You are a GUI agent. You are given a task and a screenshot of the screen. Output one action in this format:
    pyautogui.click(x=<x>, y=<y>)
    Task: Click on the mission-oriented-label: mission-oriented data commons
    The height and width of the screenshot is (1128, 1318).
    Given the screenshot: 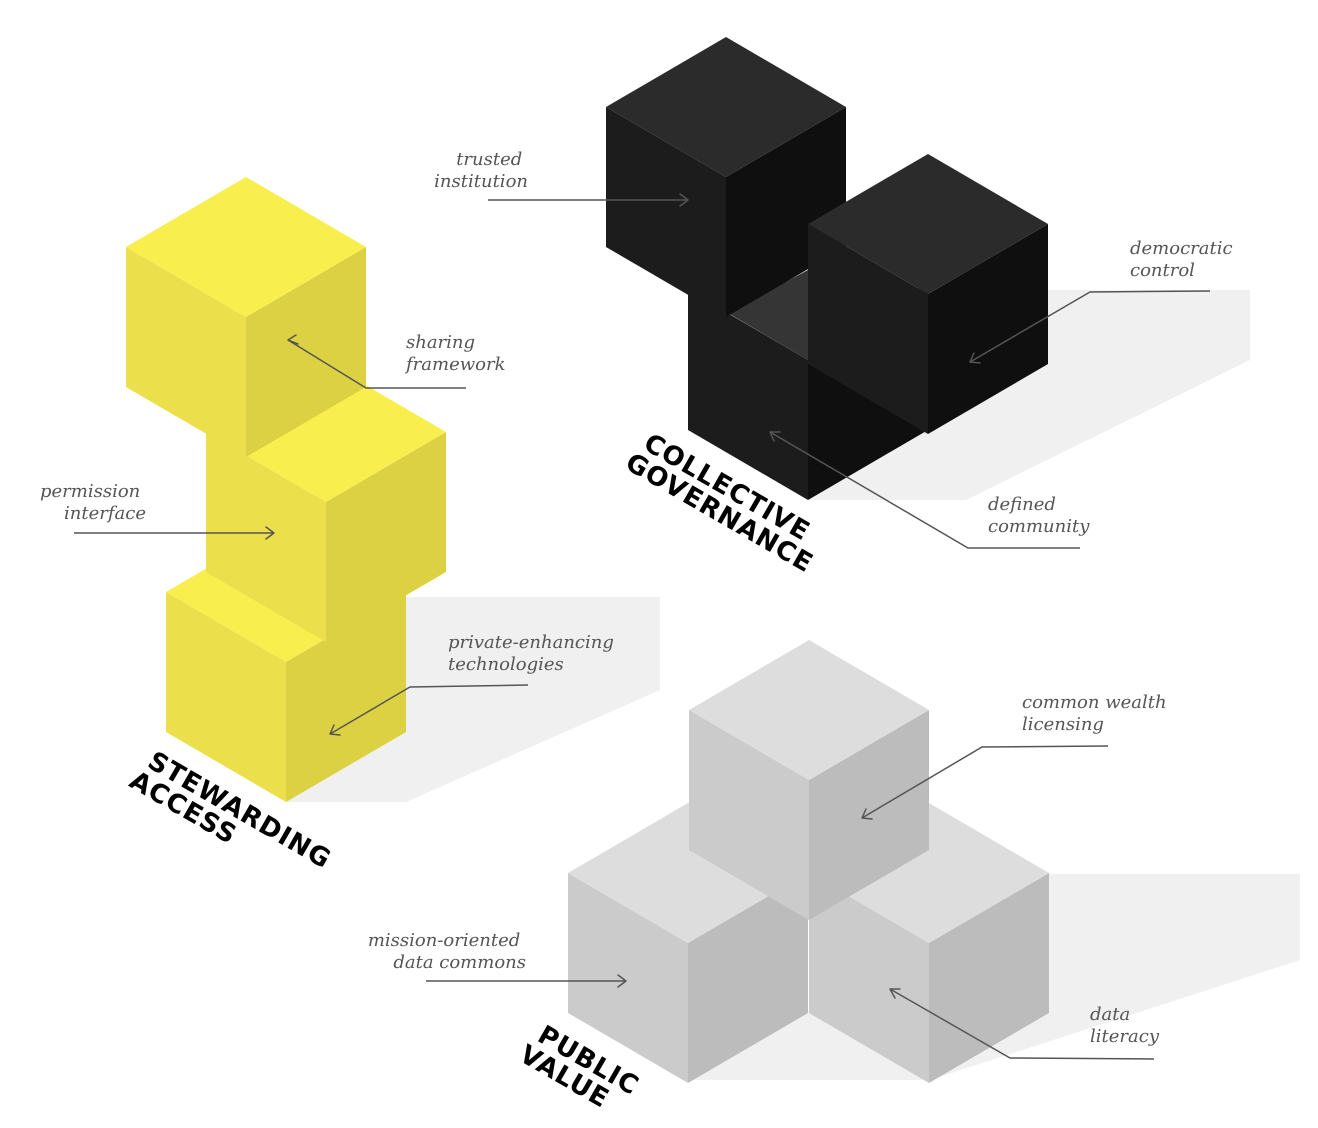 What is the action you would take?
    pyautogui.click(x=447, y=951)
    